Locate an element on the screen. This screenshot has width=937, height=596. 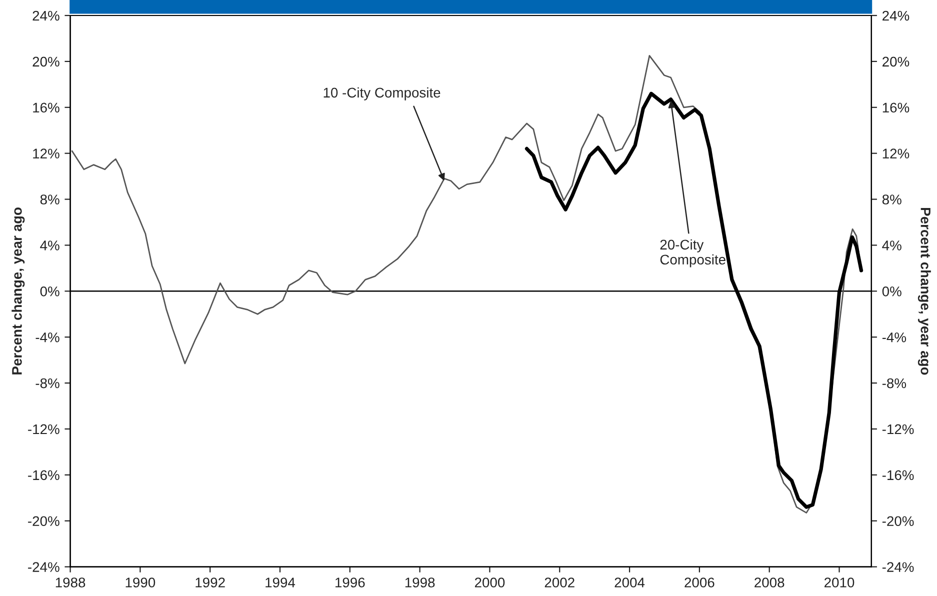
annotation: 20-City Composite is located at coordinates (693, 253).